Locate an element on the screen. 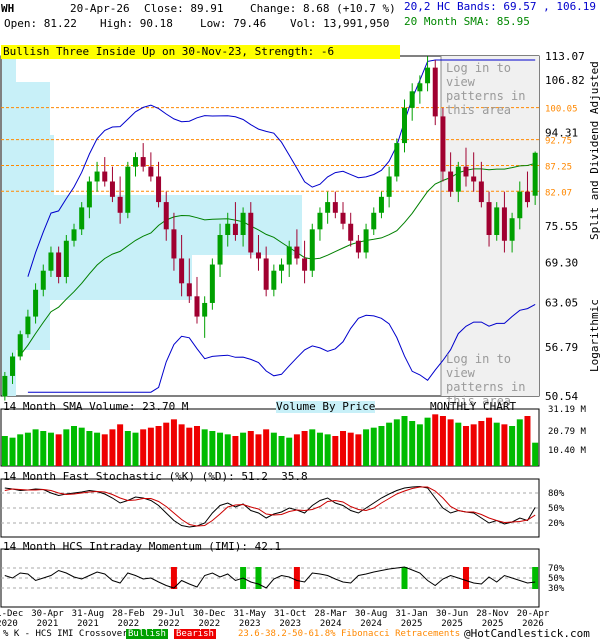 This screenshot has height=640, width=600. volume-value: Vol: 13,991,950 is located at coordinates (340, 23).